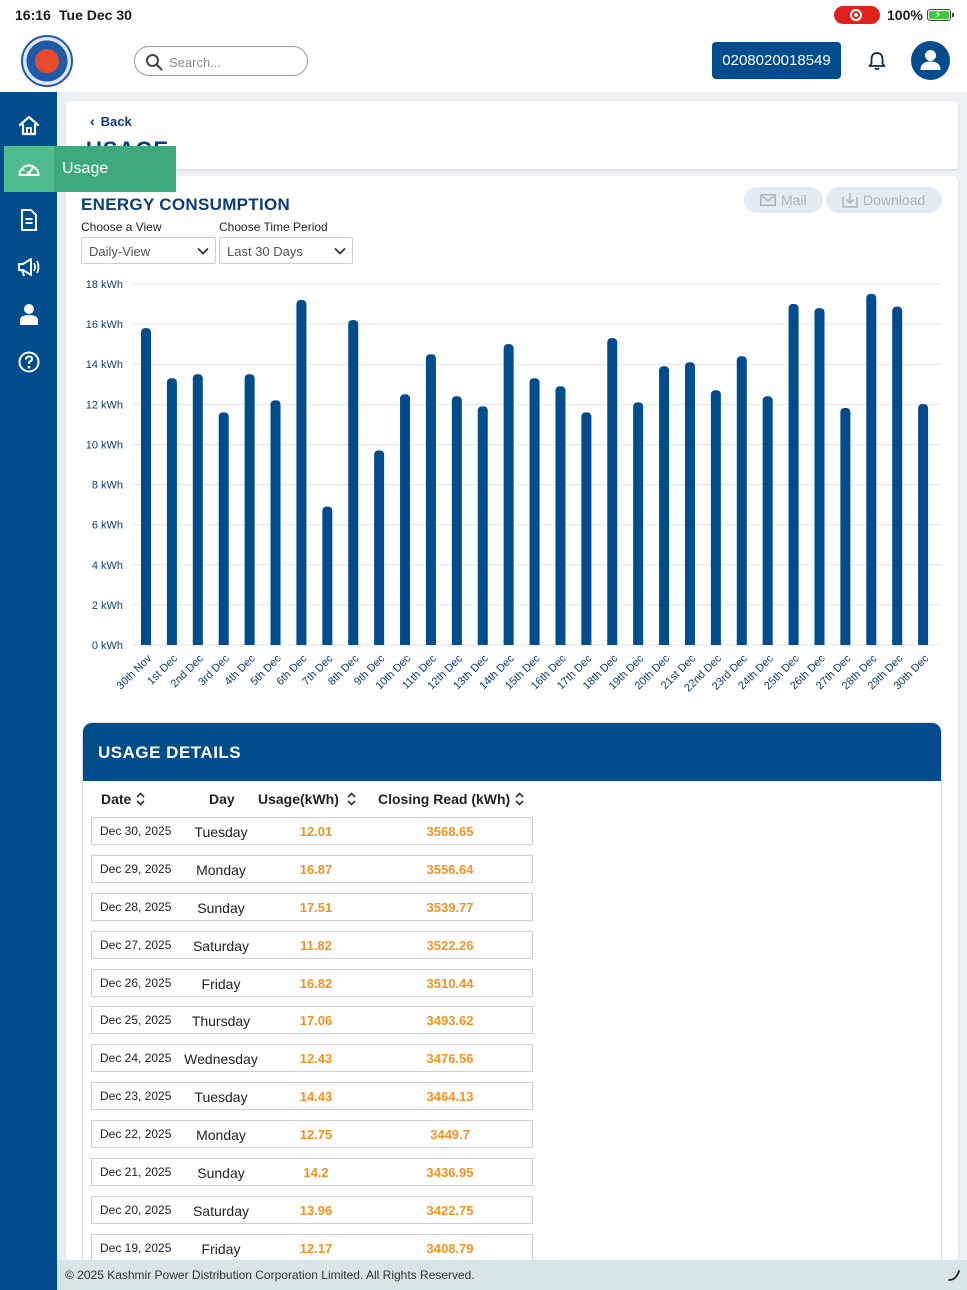 The height and width of the screenshot is (1290, 967). What do you see at coordinates (136, 945) in the screenshot?
I see `cell-date: Dec 27, 2025` at bounding box center [136, 945].